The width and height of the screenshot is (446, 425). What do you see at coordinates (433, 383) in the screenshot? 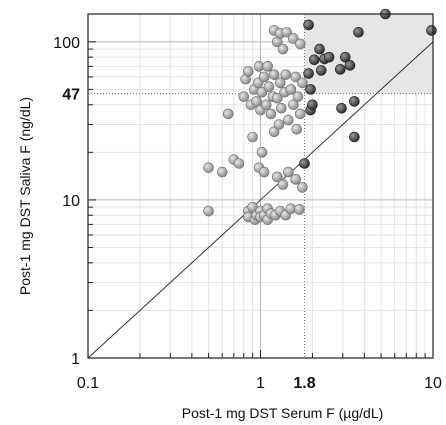
I see `x-tick-label: 10` at bounding box center [433, 383].